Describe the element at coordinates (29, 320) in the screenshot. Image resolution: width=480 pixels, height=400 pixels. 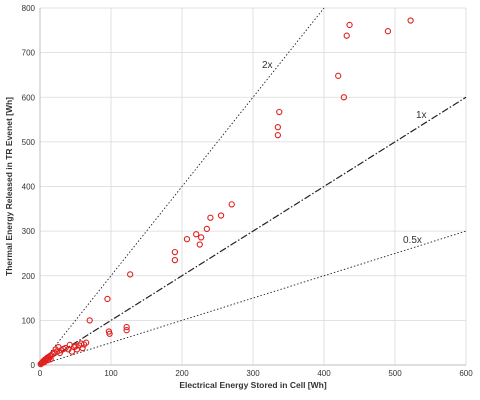
I see `y-tick-label: 100` at that location.